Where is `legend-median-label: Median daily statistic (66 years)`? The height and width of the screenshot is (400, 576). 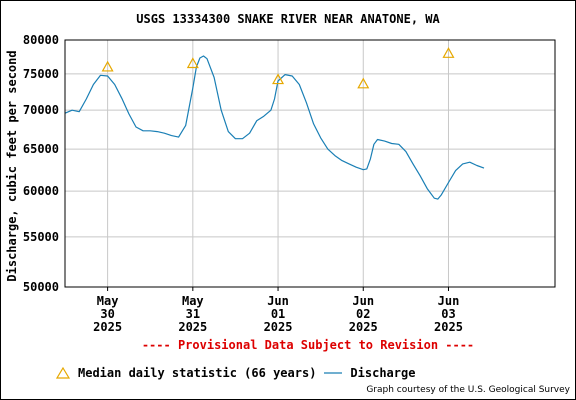
legend-median-label: Median daily statistic (66 years) is located at coordinates (197, 373).